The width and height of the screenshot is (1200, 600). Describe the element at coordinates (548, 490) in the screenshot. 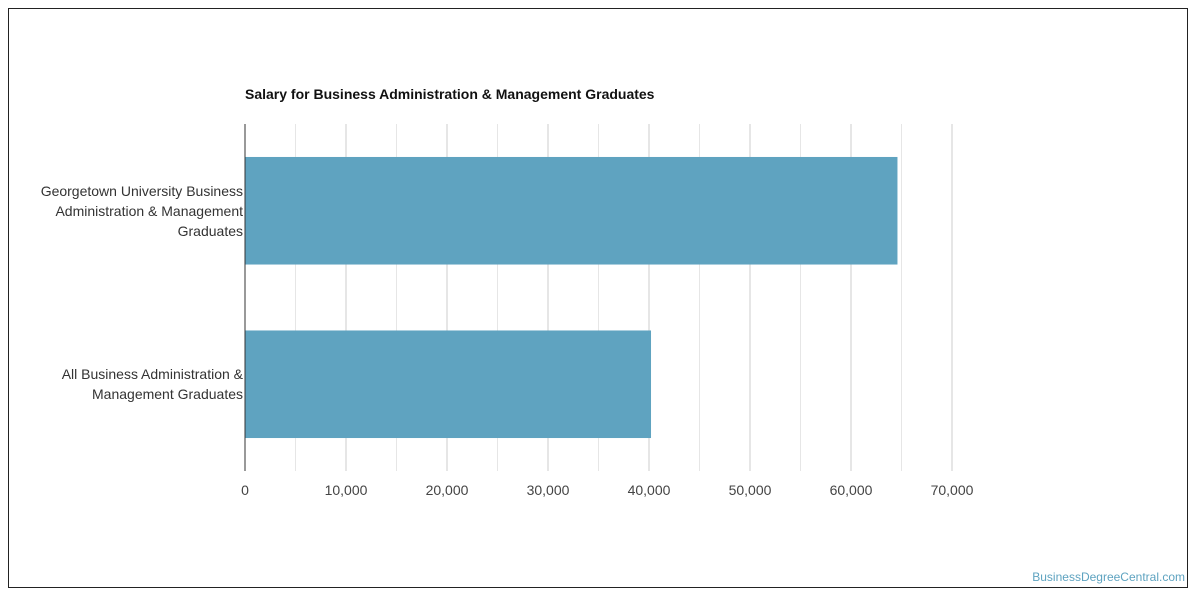

I see `x-tick-label: 30,000` at that location.